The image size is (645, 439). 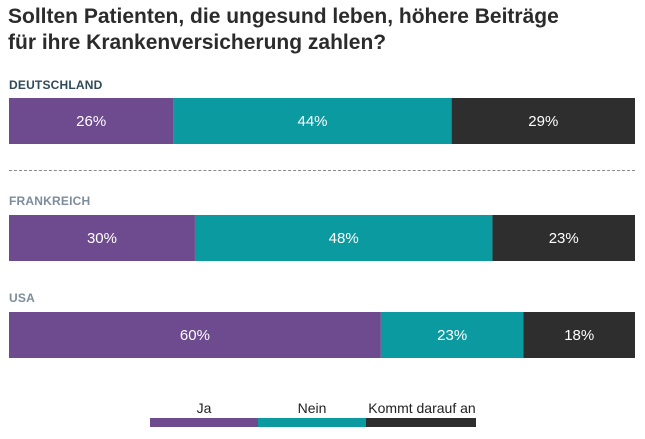 What do you see at coordinates (312, 422) in the screenshot?
I see `legend-swatch-nein` at bounding box center [312, 422].